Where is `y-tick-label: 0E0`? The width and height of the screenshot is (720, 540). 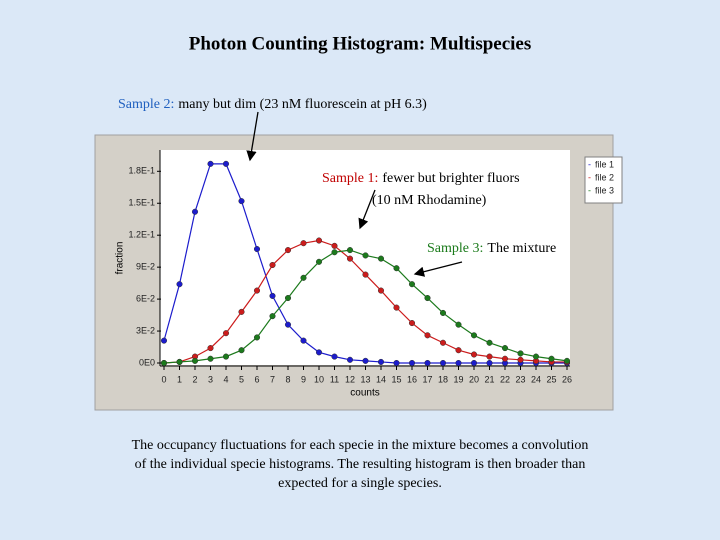
y-tick-label: 0E0 is located at coordinates (147, 362).